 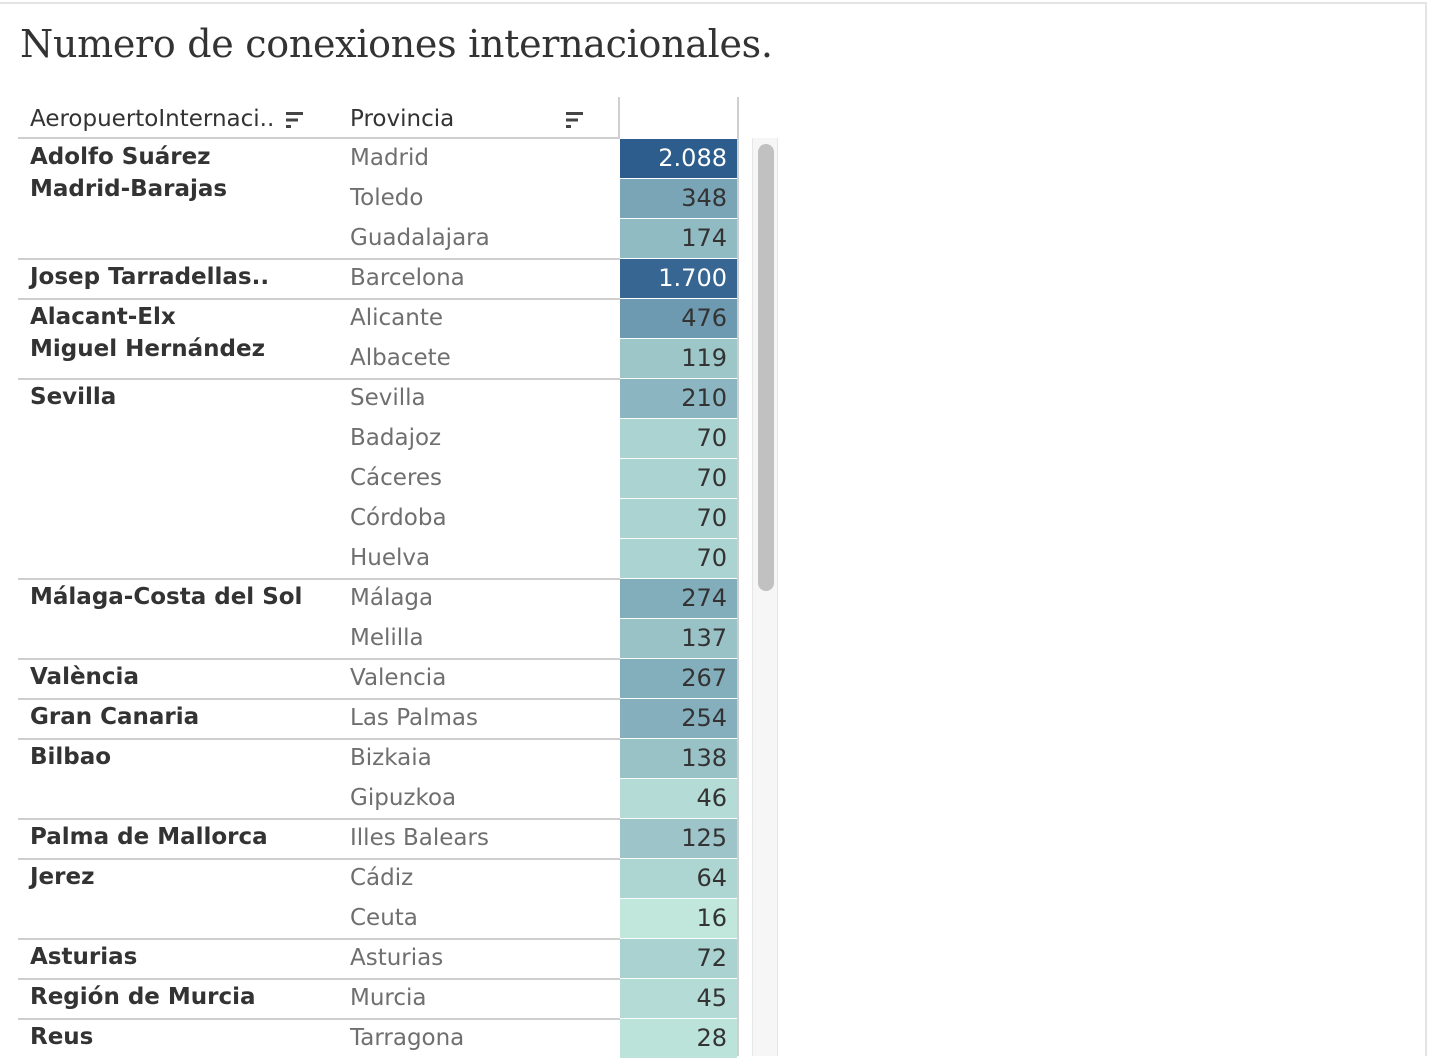 What do you see at coordinates (382, 878) in the screenshot?
I see `province-name: Cádiz` at bounding box center [382, 878].